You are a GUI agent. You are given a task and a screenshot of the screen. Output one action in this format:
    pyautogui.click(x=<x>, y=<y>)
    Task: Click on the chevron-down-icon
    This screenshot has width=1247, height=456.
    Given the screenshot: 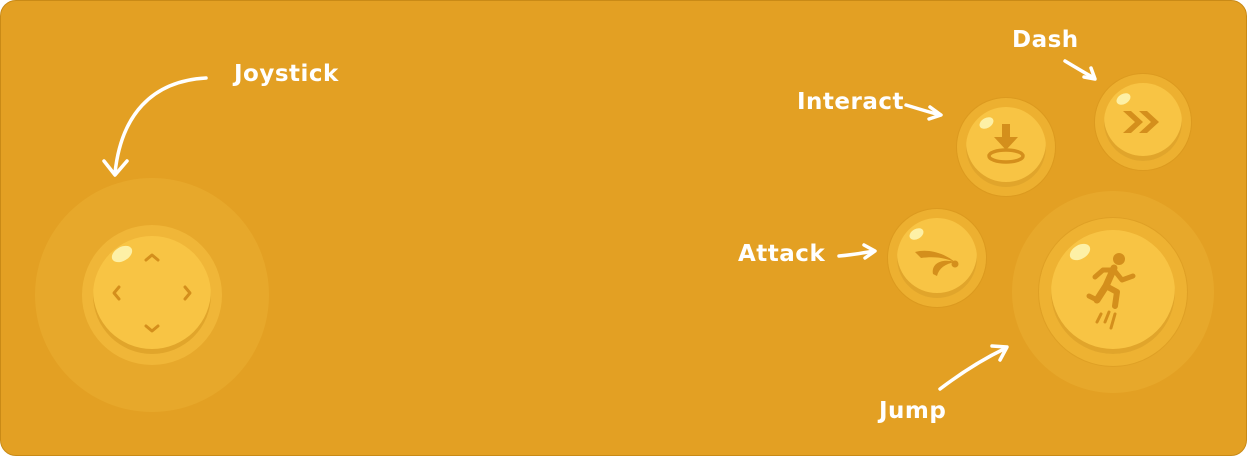 What is the action you would take?
    pyautogui.click(x=152, y=328)
    